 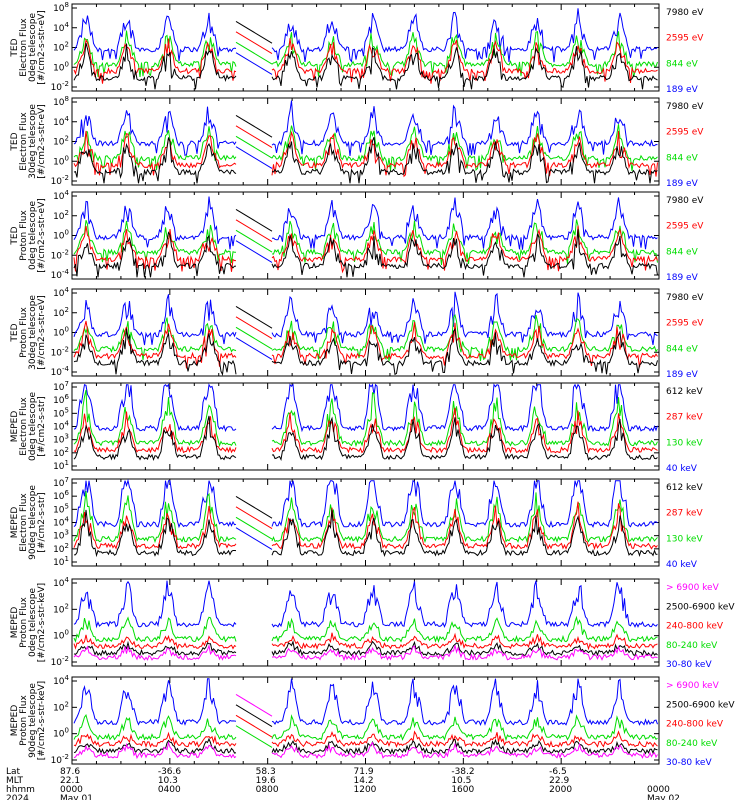 I want to click on y-tick-label: 10⁷, so click(x=61, y=386).